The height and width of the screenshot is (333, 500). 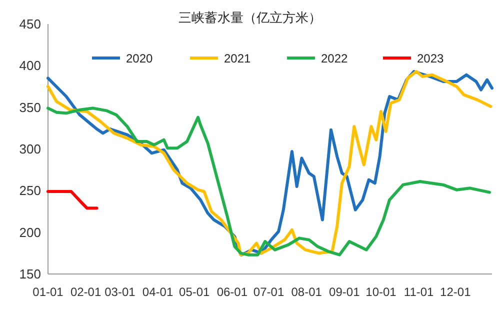 I want to click on legend-label: 2020, so click(x=140, y=59).